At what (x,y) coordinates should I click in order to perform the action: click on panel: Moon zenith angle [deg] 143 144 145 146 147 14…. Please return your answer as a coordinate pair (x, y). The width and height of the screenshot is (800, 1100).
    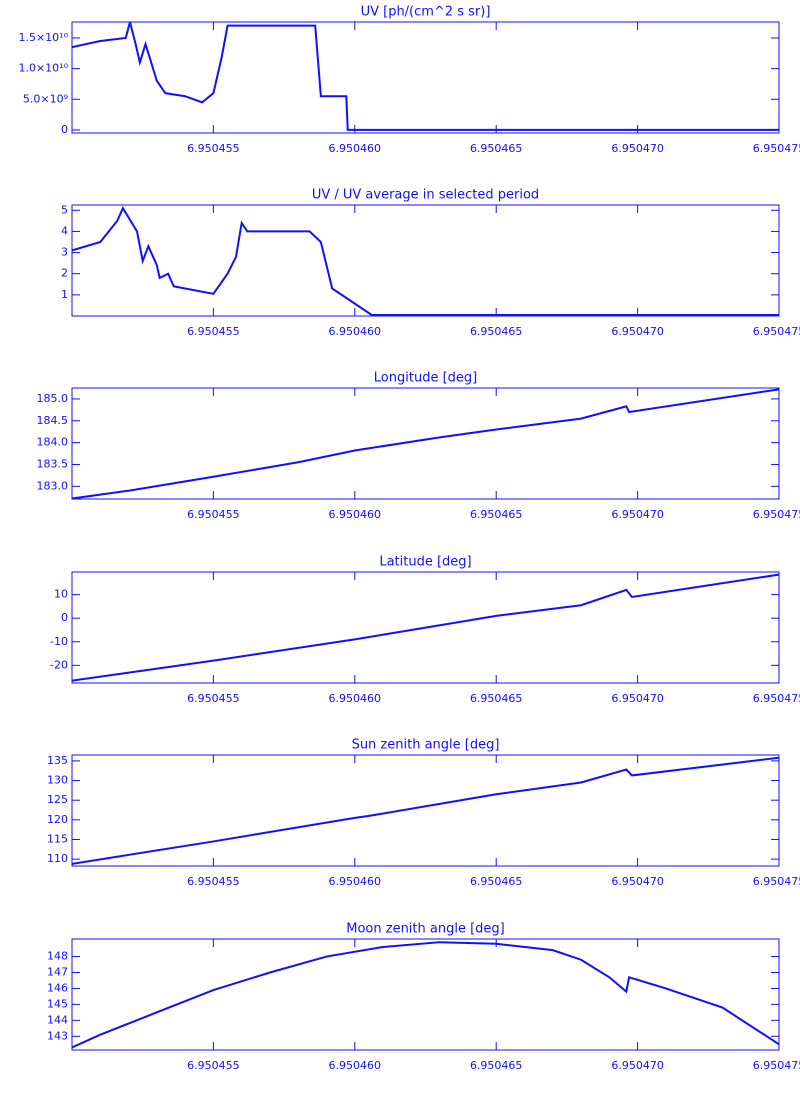
    Looking at the image, I should click on (423, 997).